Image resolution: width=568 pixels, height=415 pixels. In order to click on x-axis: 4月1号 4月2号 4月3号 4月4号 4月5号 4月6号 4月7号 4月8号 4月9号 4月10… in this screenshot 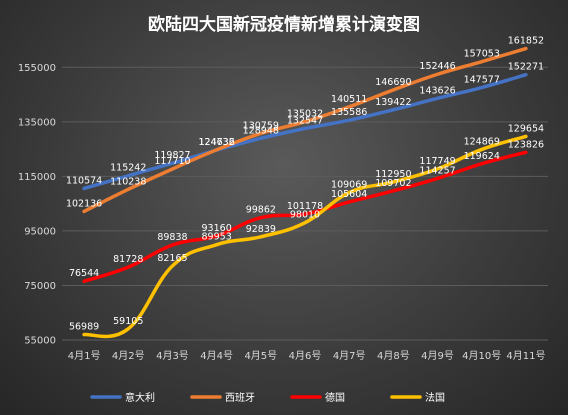, I will do `click(307, 356)`.